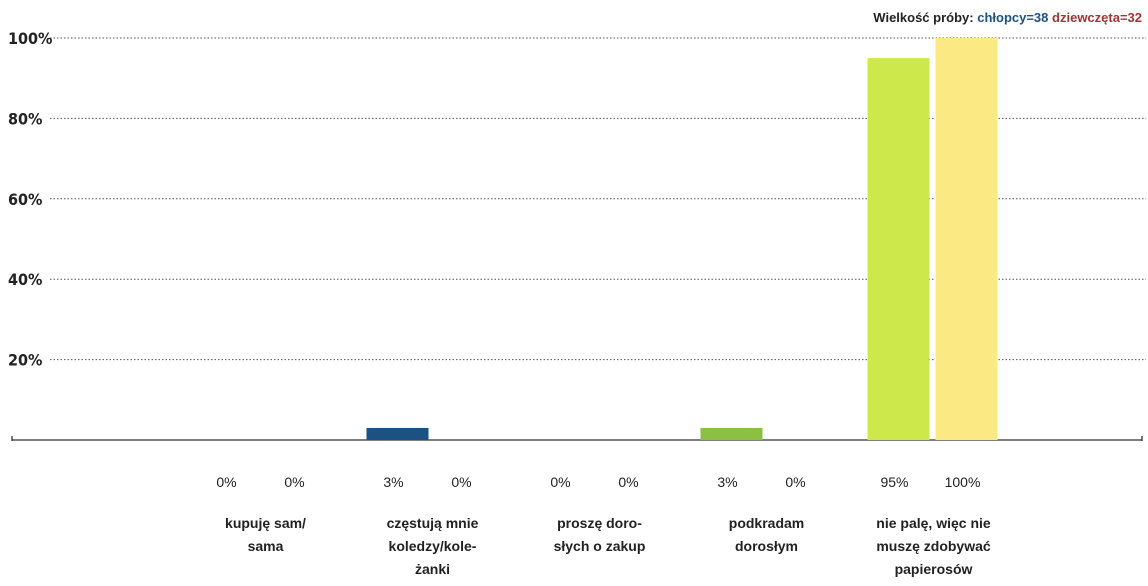  I want to click on y-tick-label: 60%, so click(25, 199).